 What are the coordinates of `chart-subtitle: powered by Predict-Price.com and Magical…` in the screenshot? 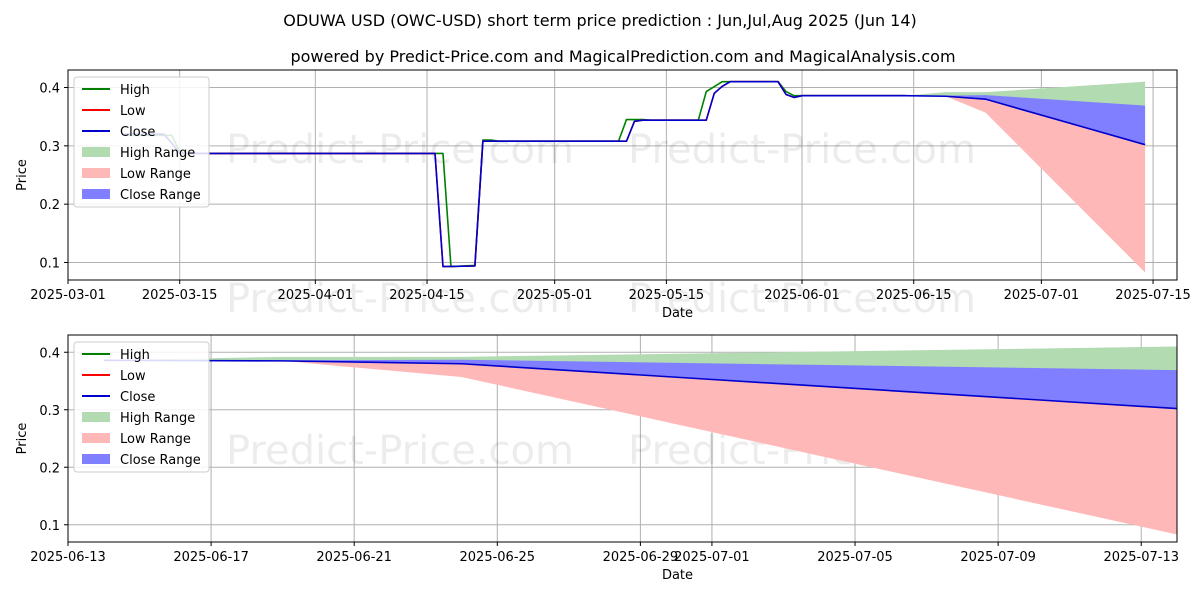 It's located at (622, 56).